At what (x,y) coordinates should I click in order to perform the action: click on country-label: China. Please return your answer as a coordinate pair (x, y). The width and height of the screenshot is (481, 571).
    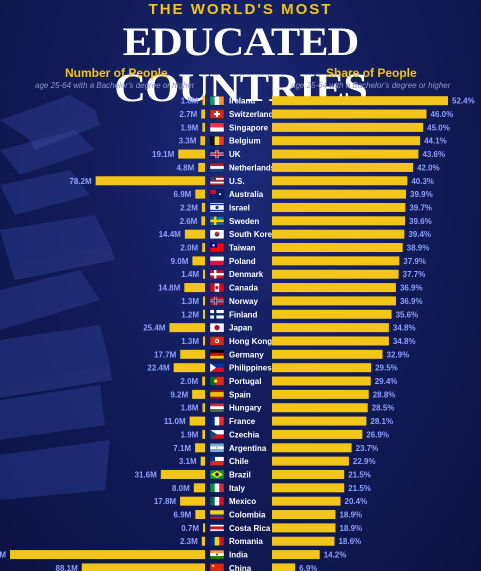
    Looking at the image, I should click on (240, 567).